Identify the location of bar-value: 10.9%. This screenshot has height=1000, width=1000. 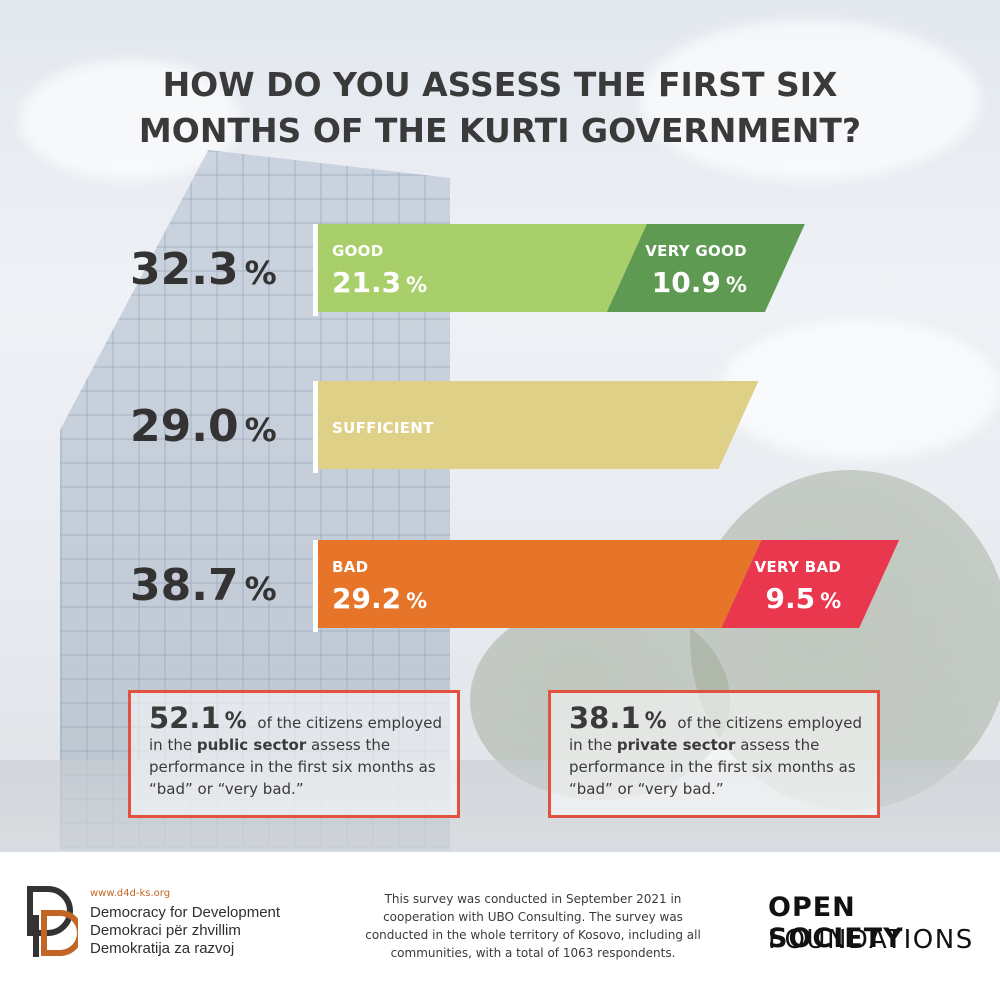
(699, 282).